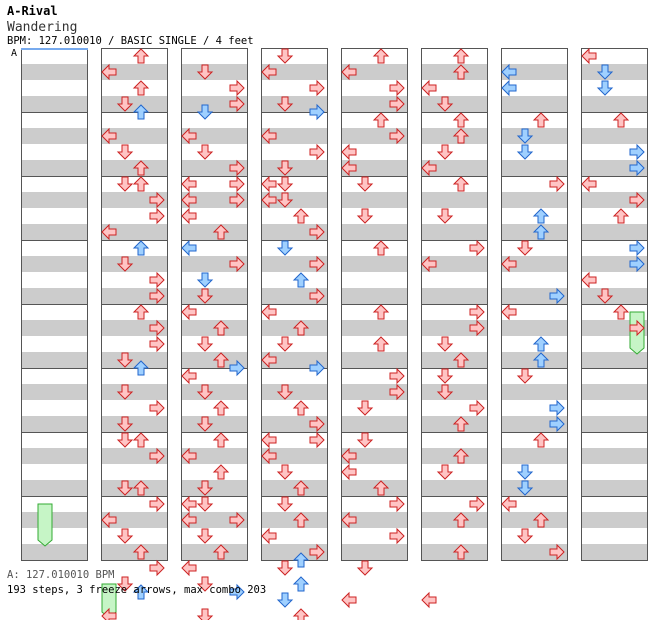 The width and height of the screenshot is (672, 620). I want to click on page-title: A-Rival, so click(32, 11).